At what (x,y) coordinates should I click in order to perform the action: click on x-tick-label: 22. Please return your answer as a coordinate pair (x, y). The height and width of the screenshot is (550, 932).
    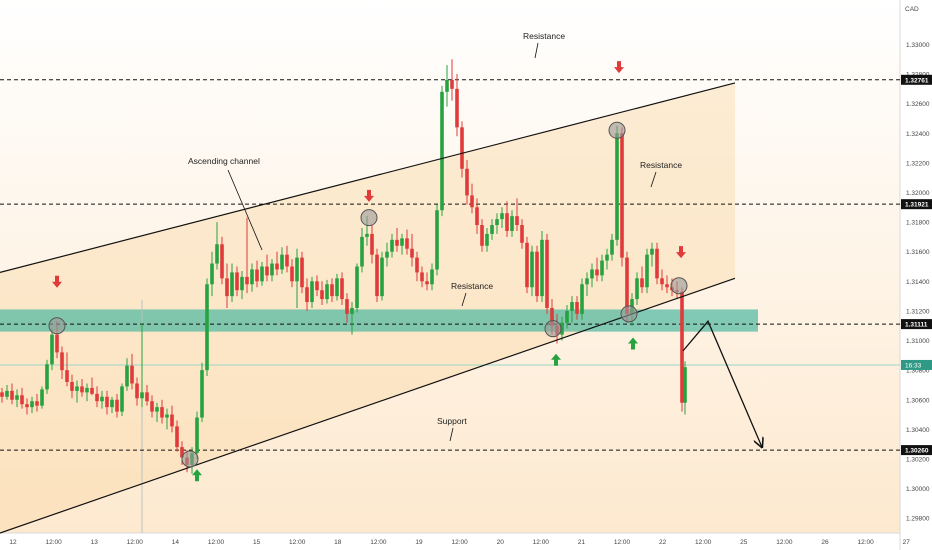
    Looking at the image, I should click on (663, 542).